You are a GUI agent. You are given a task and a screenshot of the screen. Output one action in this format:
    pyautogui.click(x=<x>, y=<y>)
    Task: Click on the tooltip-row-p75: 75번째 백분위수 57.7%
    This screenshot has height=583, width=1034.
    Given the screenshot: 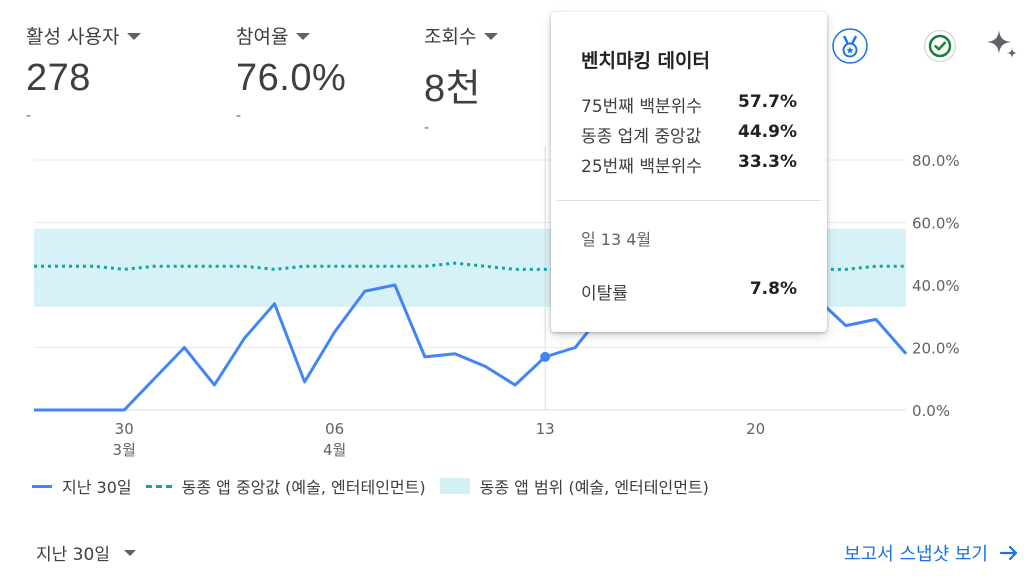 What is the action you would take?
    pyautogui.click(x=689, y=104)
    